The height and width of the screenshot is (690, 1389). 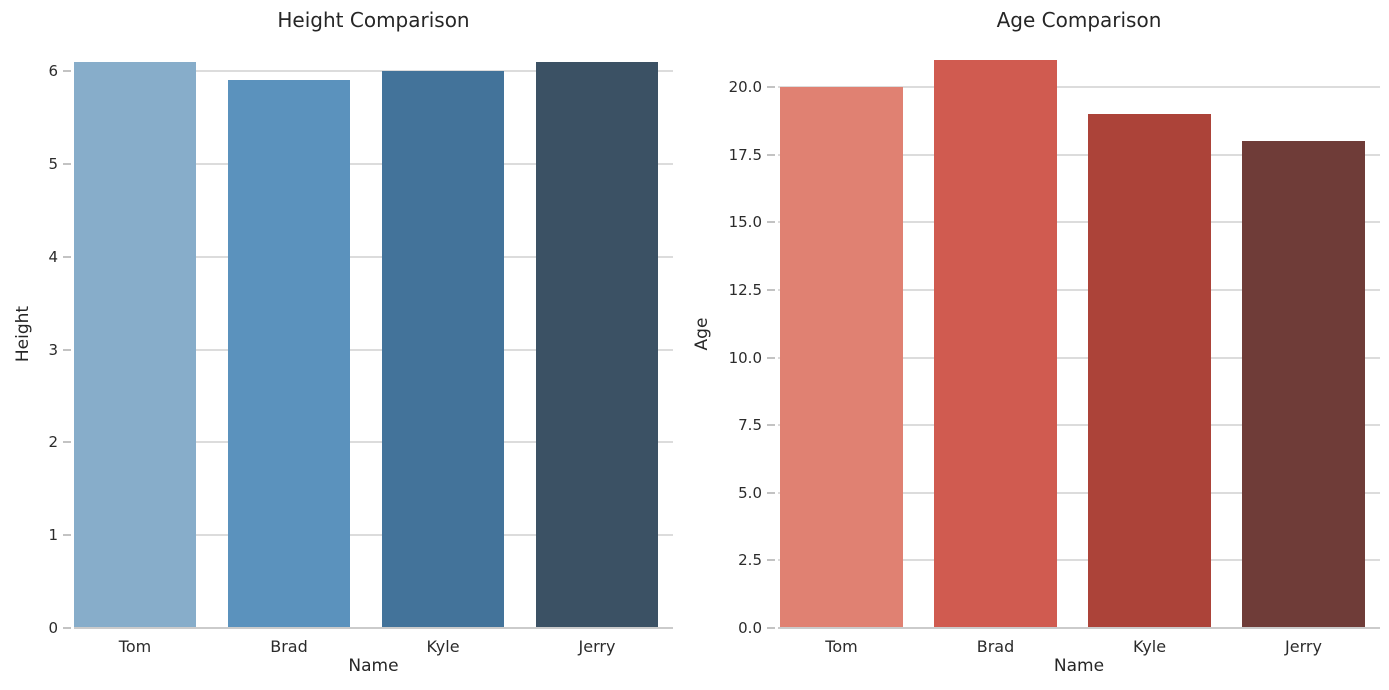 What do you see at coordinates (745, 87) in the screenshot?
I see `y-tick-label: 20.0` at bounding box center [745, 87].